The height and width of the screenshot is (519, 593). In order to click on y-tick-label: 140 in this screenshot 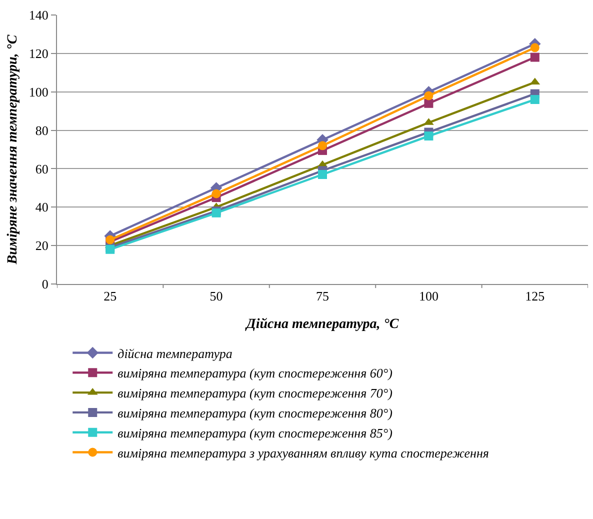, I will do `click(38, 15)`.